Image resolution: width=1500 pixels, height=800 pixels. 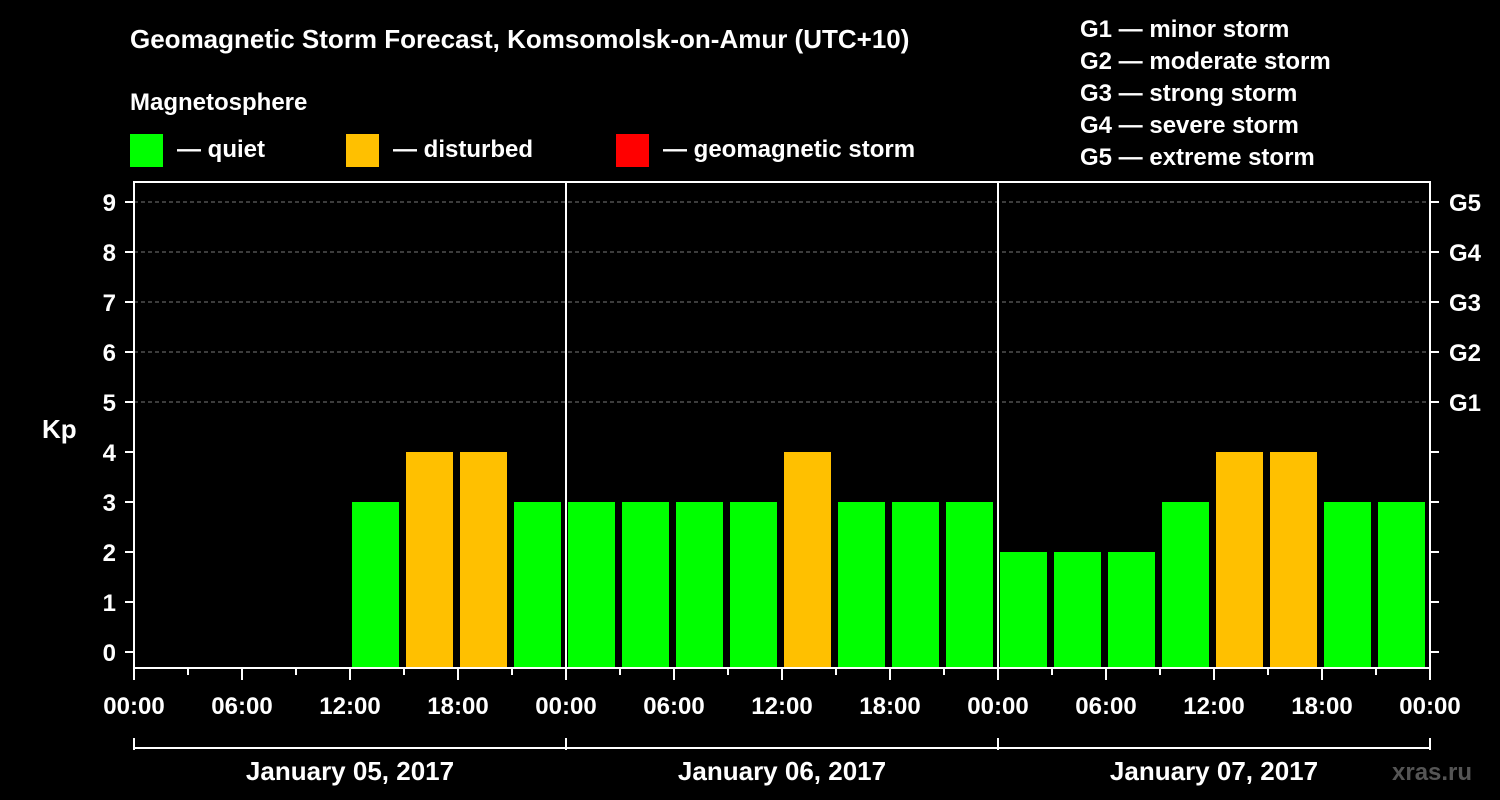 I want to click on x-tick-label-11: 18:00, so click(x=1321, y=706).